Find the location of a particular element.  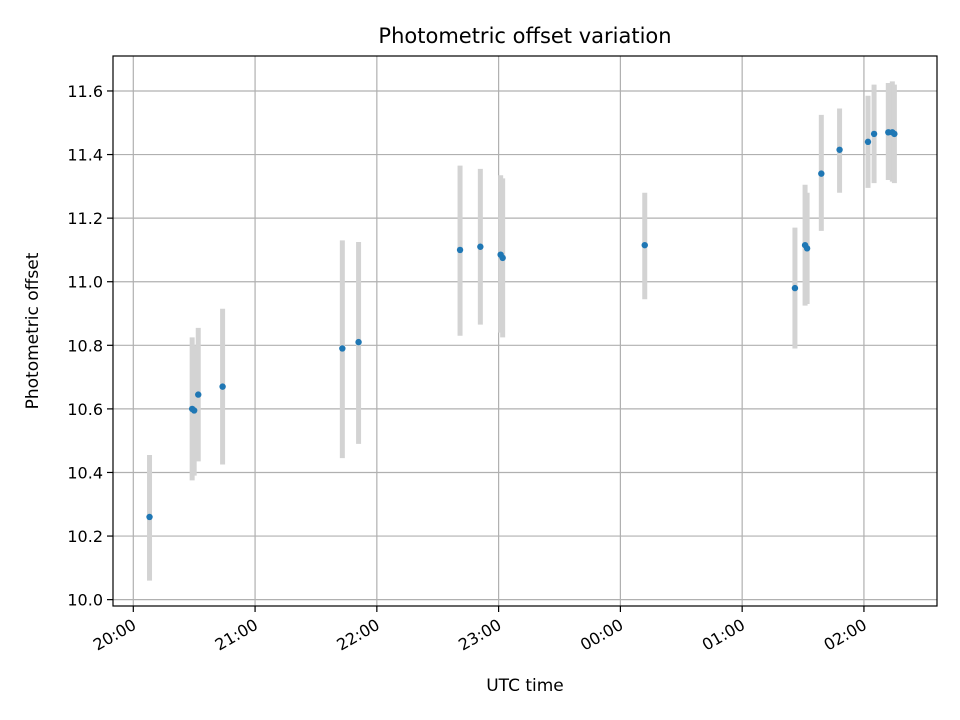

y-axis-ticks: 10.0 10.2 10.4 10.6 10.8 11.0 11.2 11.4 11.6 is located at coordinates (90, 346).